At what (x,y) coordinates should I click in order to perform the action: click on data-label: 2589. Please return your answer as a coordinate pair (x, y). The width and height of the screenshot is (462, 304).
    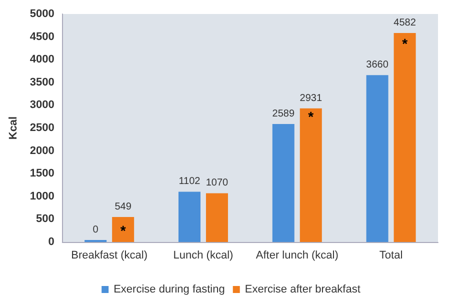
    Looking at the image, I should click on (283, 114).